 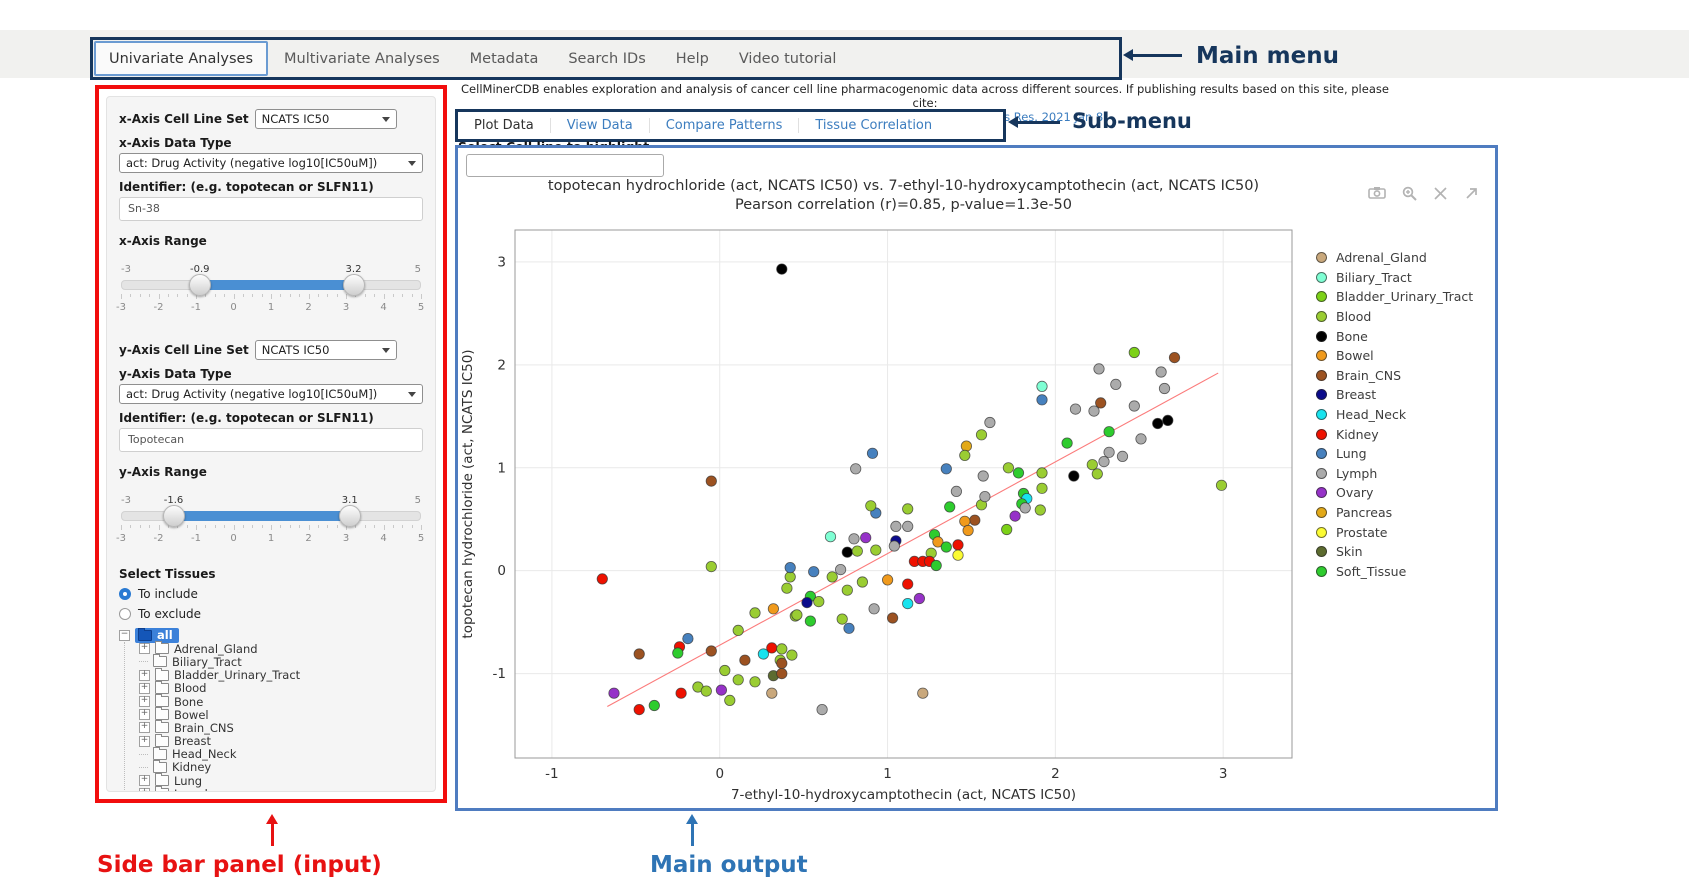 What do you see at coordinates (1377, 193) in the screenshot?
I see `camera-icon` at bounding box center [1377, 193].